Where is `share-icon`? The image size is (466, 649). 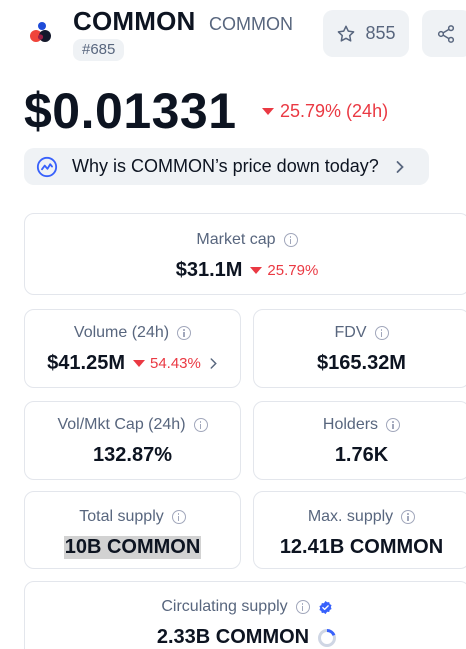 share-icon is located at coordinates (446, 33).